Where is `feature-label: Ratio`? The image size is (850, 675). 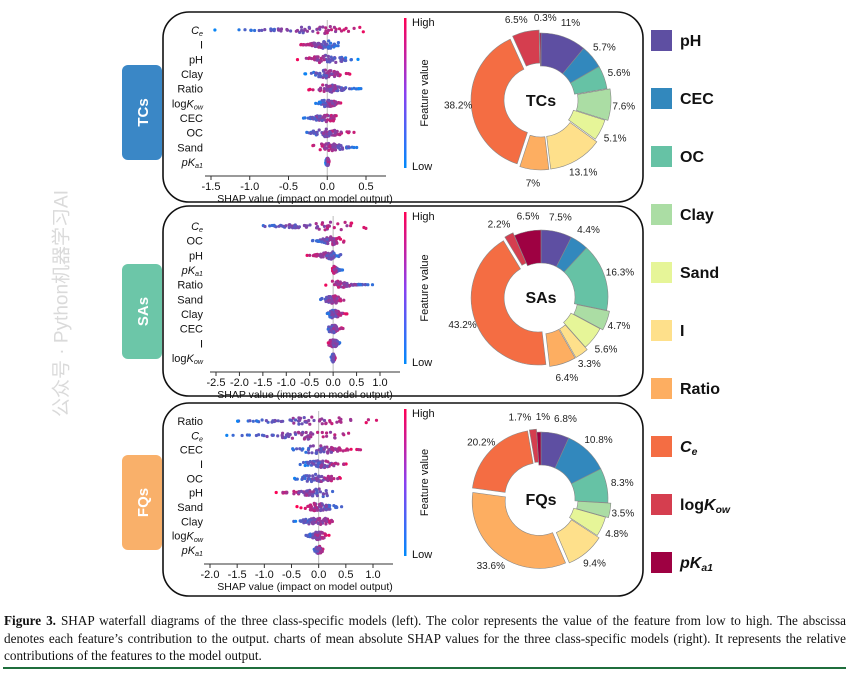 feature-label: Ratio is located at coordinates (190, 90).